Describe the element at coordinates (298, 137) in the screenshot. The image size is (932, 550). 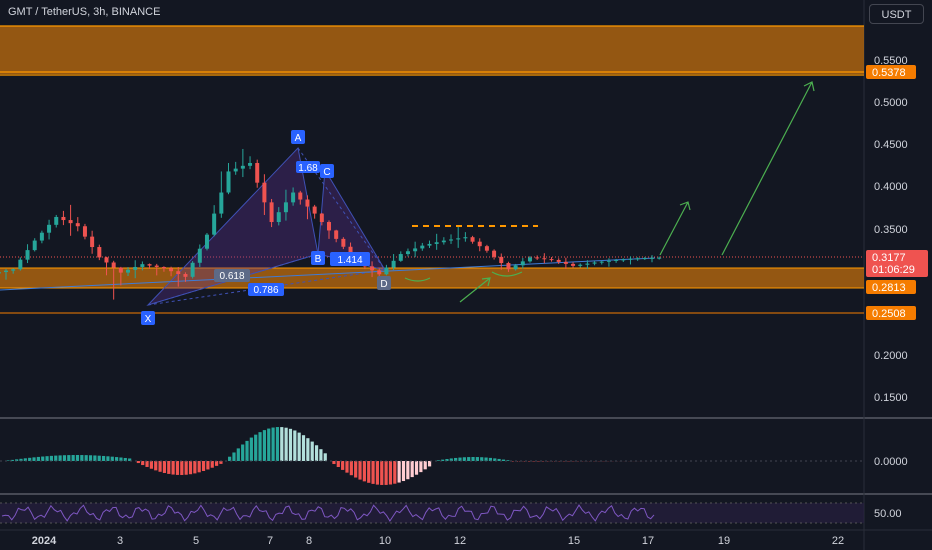
I see `pattern-label-a-box` at that location.